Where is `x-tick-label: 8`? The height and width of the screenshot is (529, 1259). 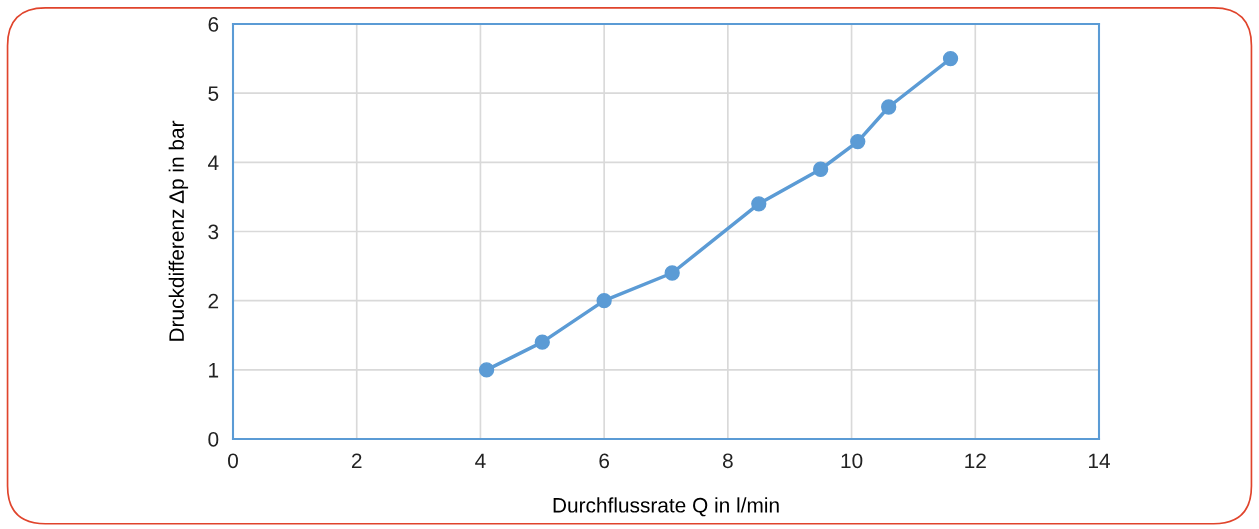 x-tick-label: 8 is located at coordinates (727, 461).